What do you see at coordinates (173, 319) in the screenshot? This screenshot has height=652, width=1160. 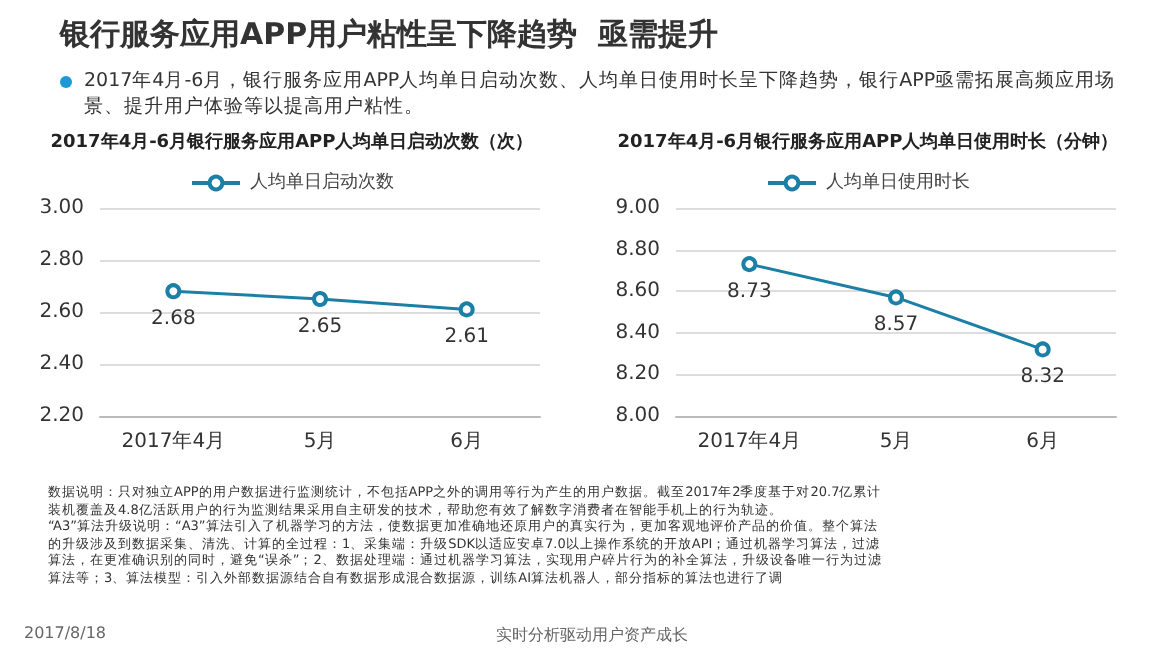 I see `data-label: 2.68` at bounding box center [173, 319].